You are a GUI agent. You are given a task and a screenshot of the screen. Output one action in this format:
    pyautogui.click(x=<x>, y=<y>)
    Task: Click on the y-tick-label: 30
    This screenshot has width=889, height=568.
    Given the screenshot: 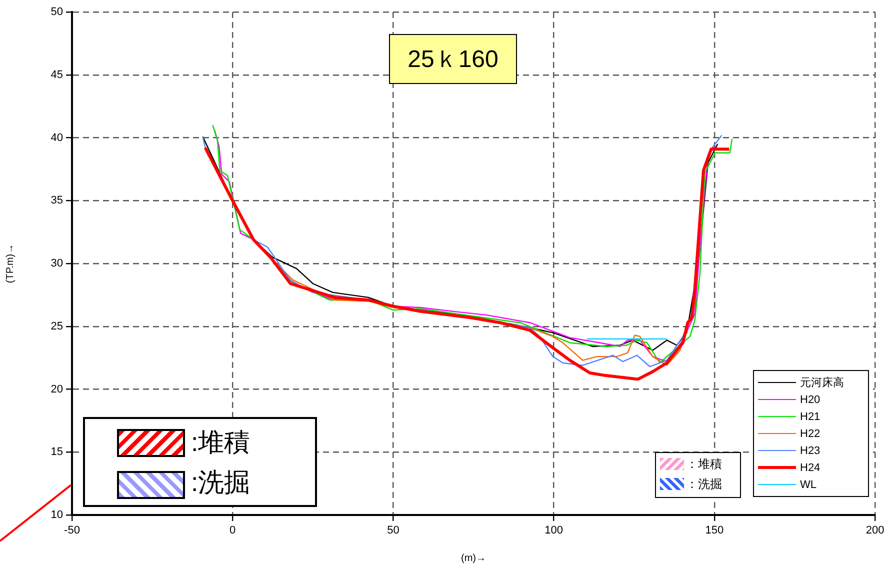 What is the action you would take?
    pyautogui.click(x=56, y=264)
    